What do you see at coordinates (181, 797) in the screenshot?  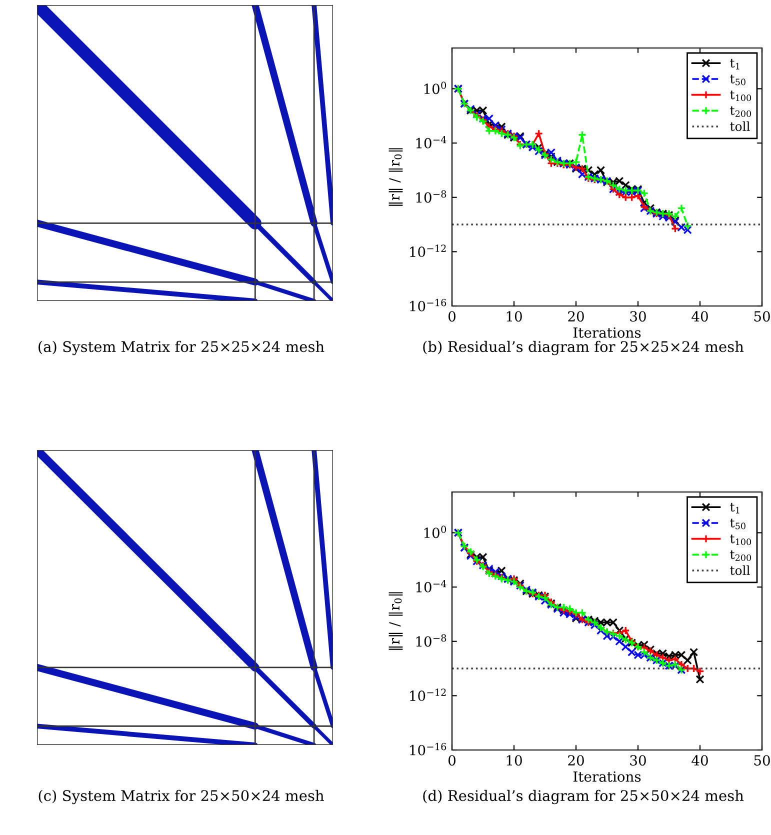 I see `text: (c) System Matrix for 25×50×24 mesh` at bounding box center [181, 797].